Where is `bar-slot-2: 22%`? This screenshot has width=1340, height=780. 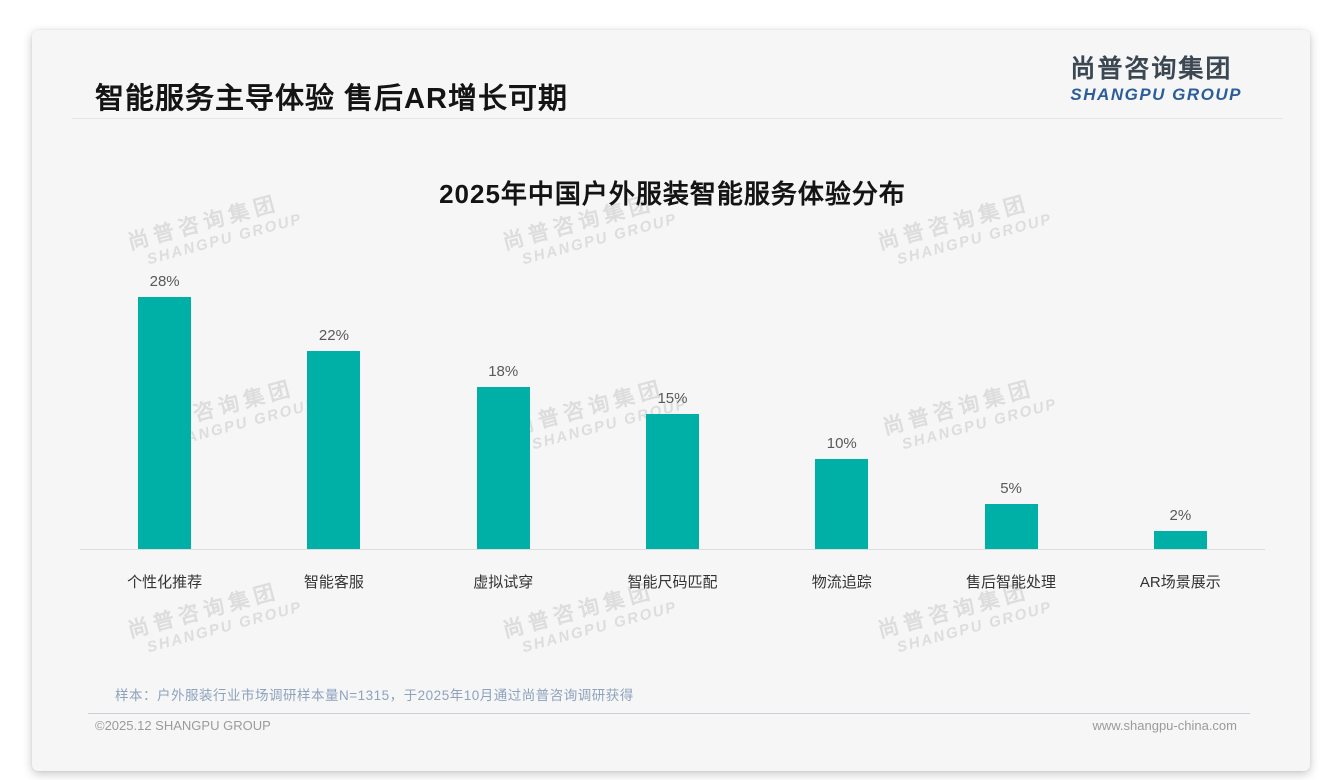 bar-slot-2: 22% is located at coordinates (333, 438).